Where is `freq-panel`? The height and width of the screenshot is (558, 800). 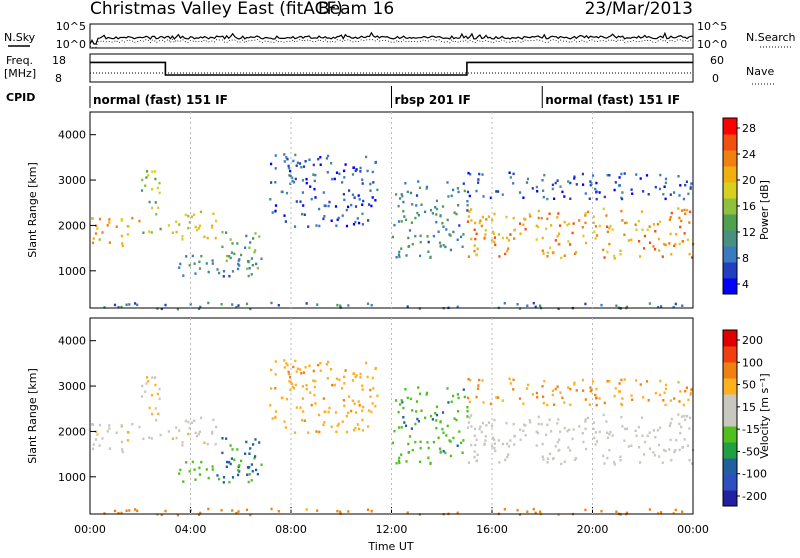 freq-panel is located at coordinates (391, 68).